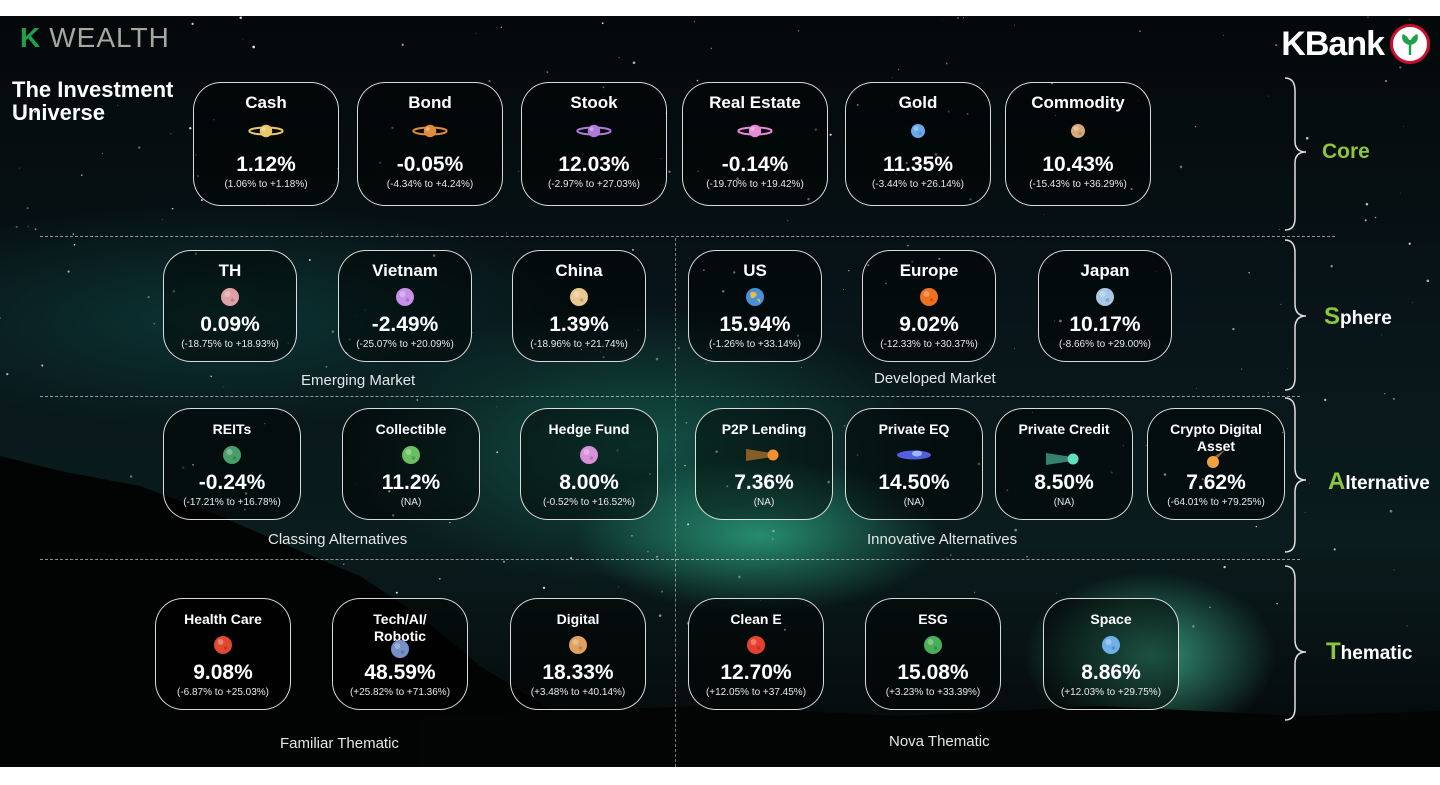 This screenshot has height=785, width=1440. I want to click on comet-icon, so click(1064, 461).